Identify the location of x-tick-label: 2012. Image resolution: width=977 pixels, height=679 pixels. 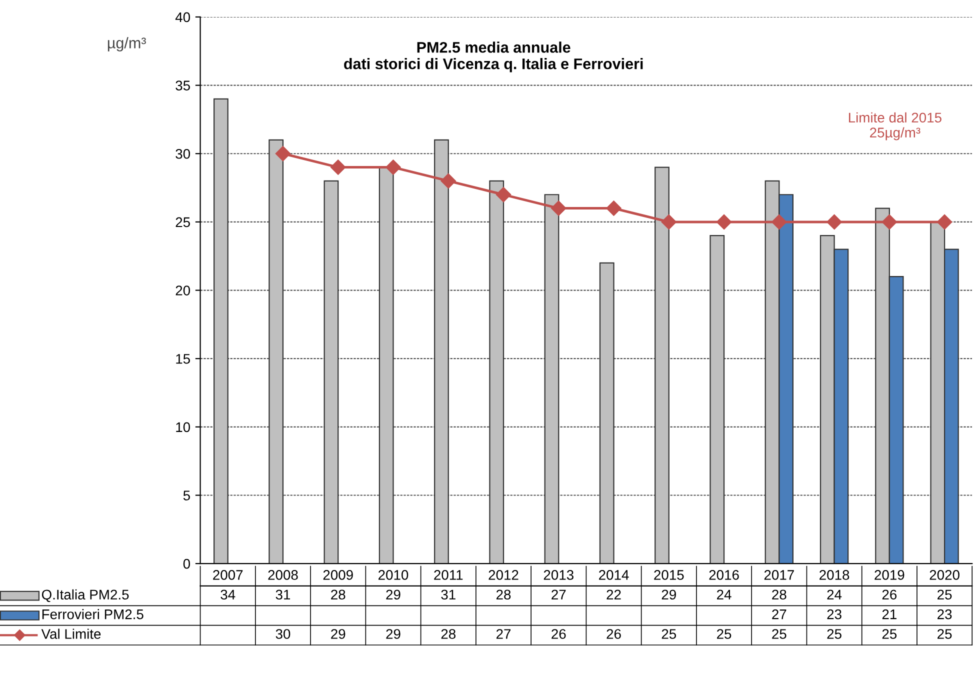
(503, 575).